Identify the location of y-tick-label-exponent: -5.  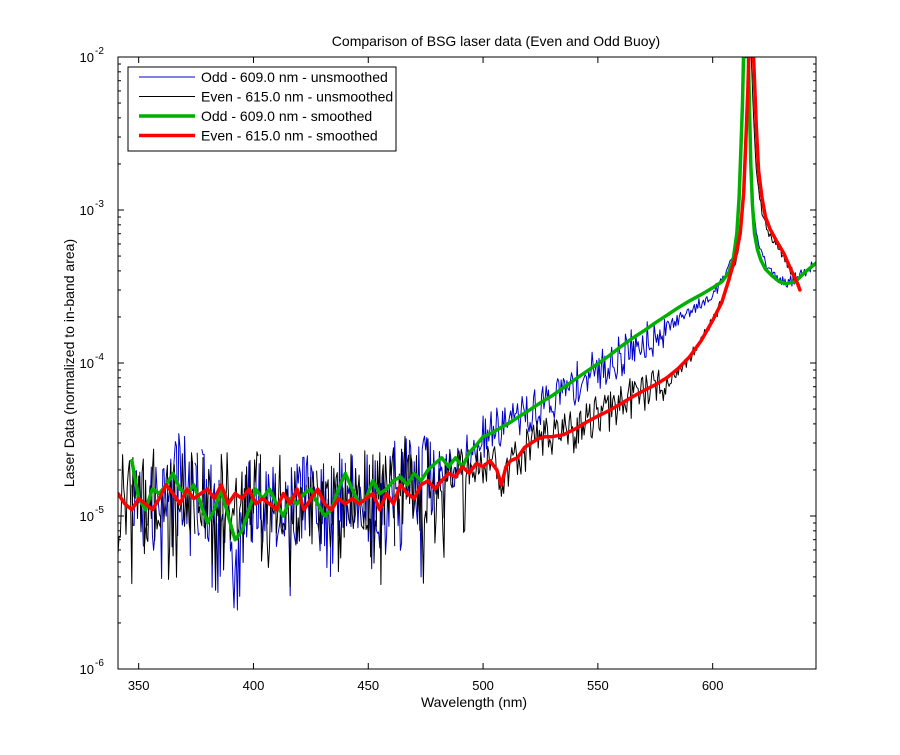
(99, 510).